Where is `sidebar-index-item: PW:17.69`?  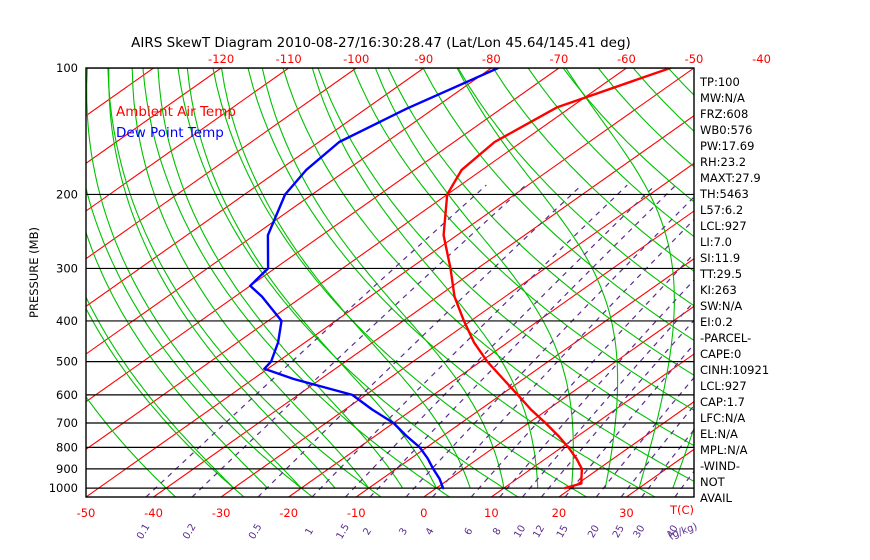
sidebar-index-item: PW:17.69 is located at coordinates (727, 146).